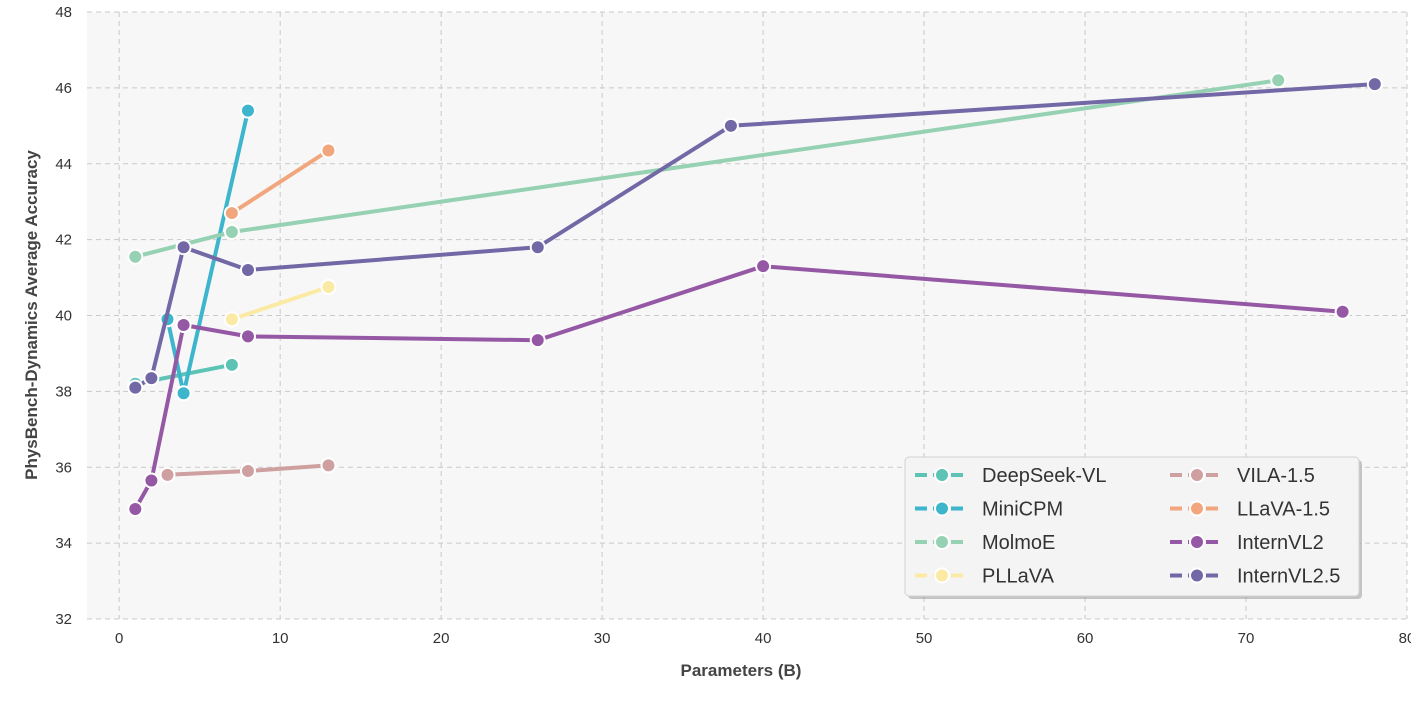  What do you see at coordinates (63, 12) in the screenshot?
I see `y-tick-label: 48` at bounding box center [63, 12].